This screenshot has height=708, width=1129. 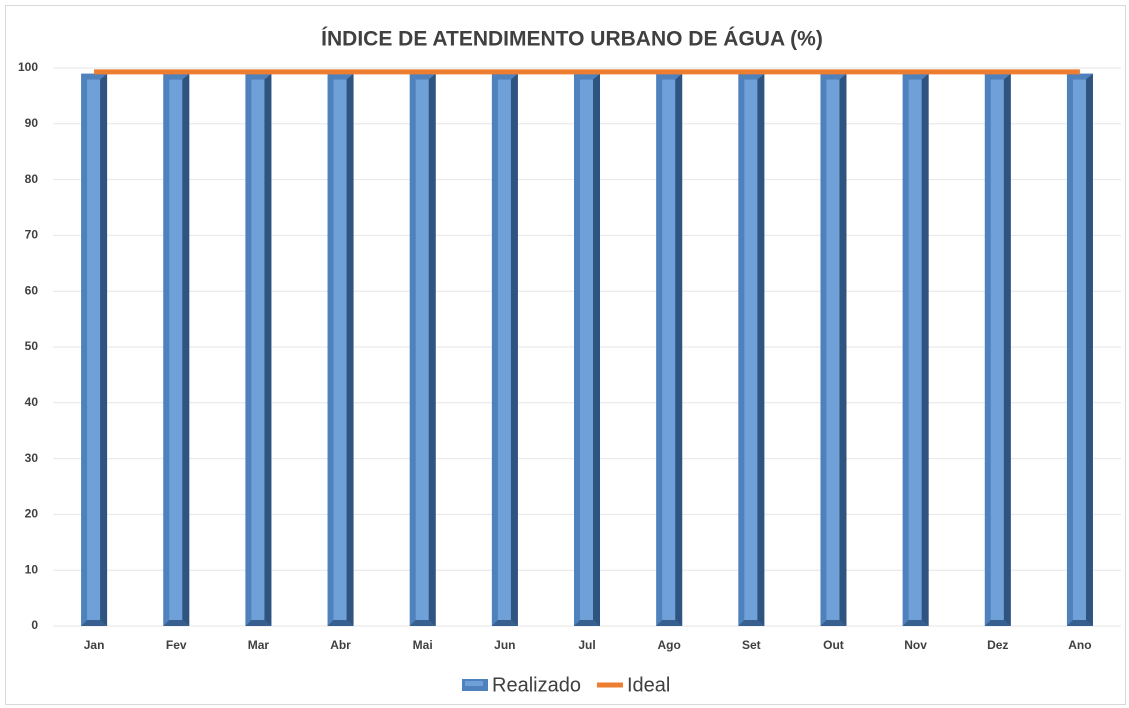 What do you see at coordinates (997, 645) in the screenshot?
I see `x-tick-label: Dez` at bounding box center [997, 645].